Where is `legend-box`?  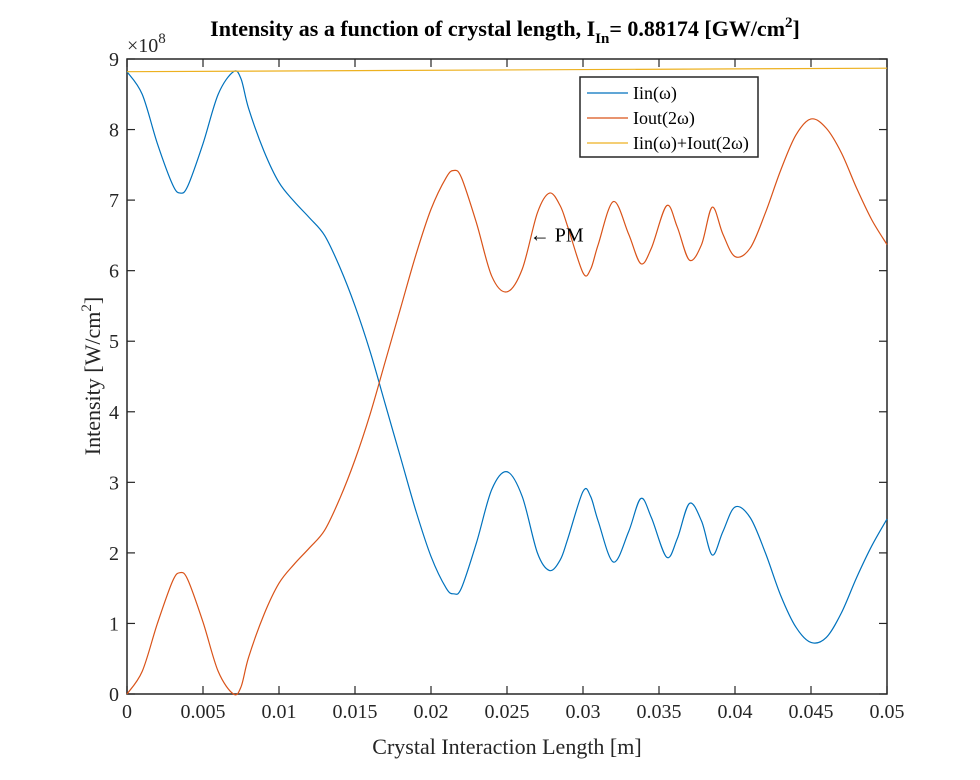
legend-box is located at coordinates (669, 117).